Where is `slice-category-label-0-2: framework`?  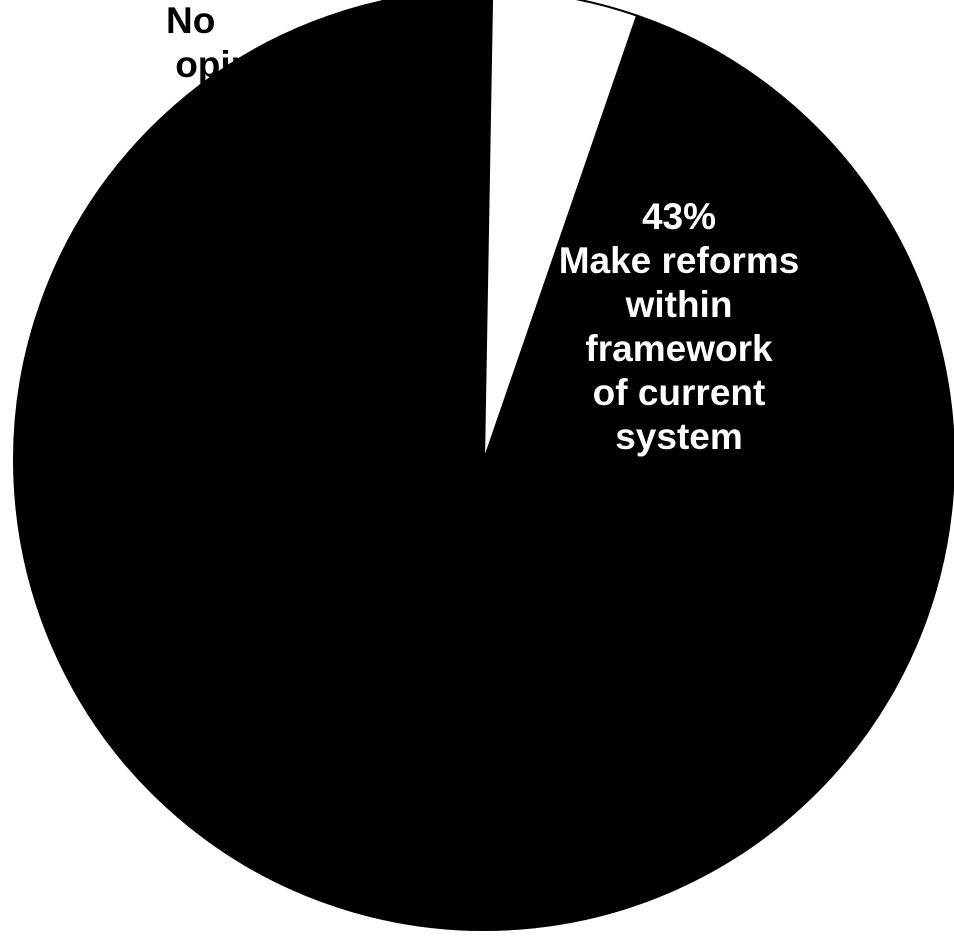 slice-category-label-0-2: framework is located at coordinates (679, 348).